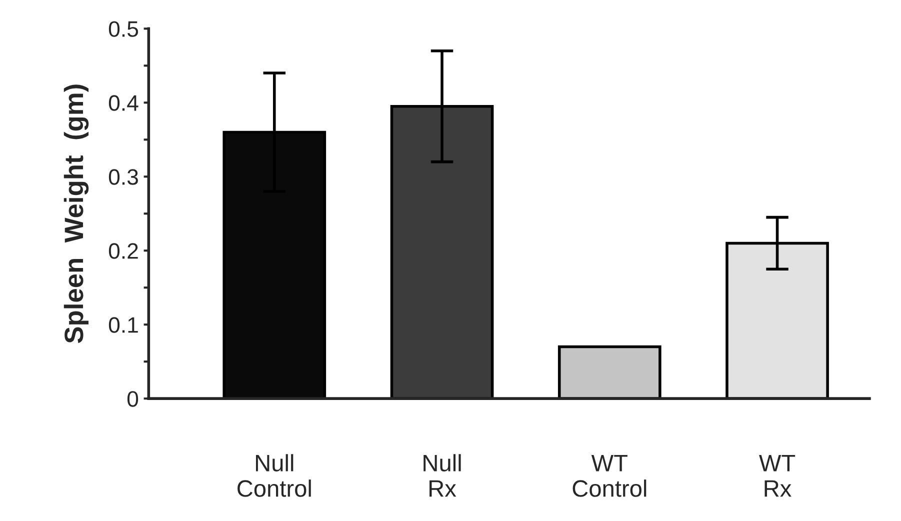 The height and width of the screenshot is (521, 901). Describe the element at coordinates (76, 214) in the screenshot. I see `y-axis-title: Spleen Weight (gm)` at that location.